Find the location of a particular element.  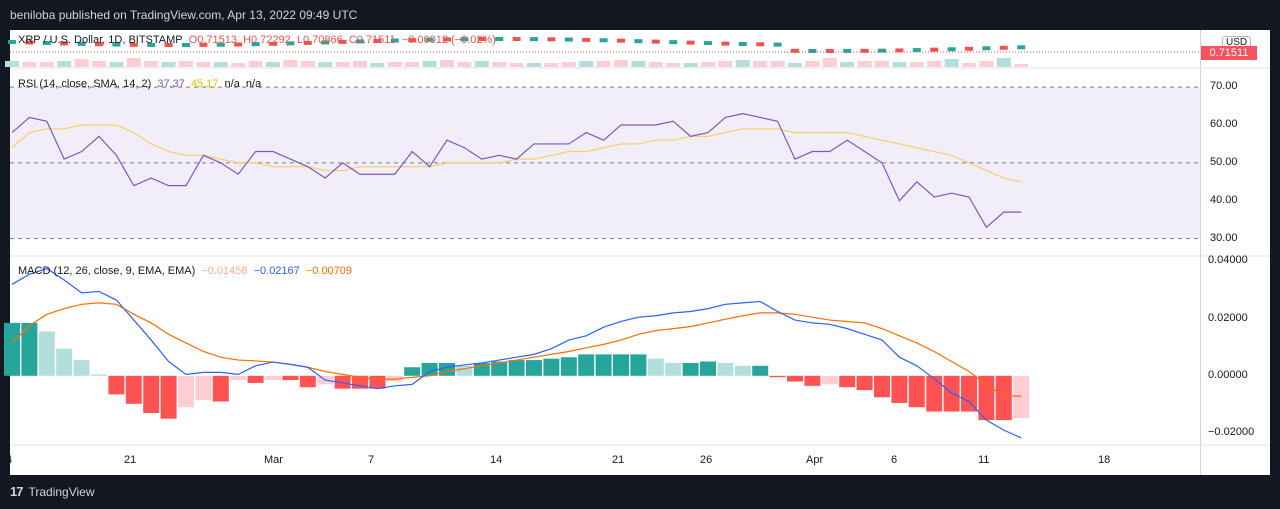

price-scale is located at coordinates (1235, 252).